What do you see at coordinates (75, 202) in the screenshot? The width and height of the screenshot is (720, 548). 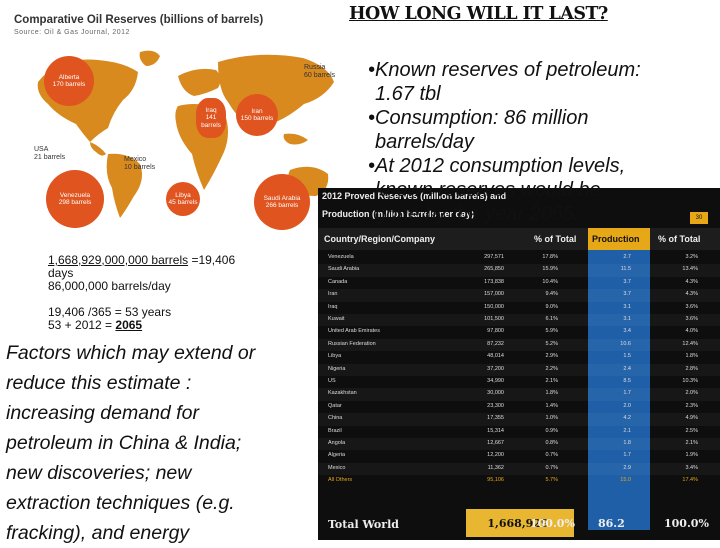 I see `bubble-venezuela-value: 298 barrels` at bounding box center [75, 202].